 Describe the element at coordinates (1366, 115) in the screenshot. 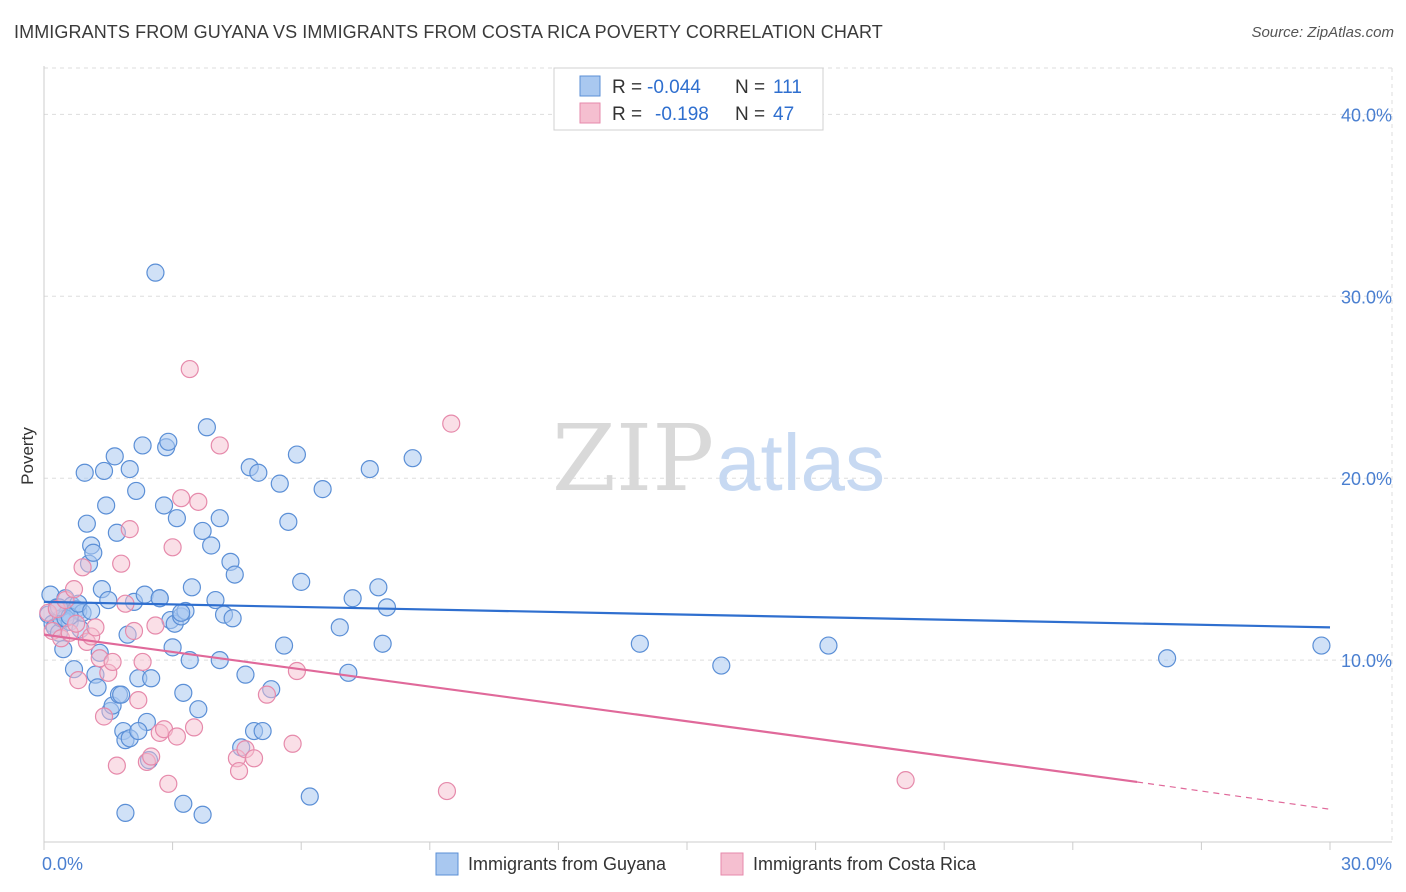

I see `y-tick-label-3: 40.0%` at that location.